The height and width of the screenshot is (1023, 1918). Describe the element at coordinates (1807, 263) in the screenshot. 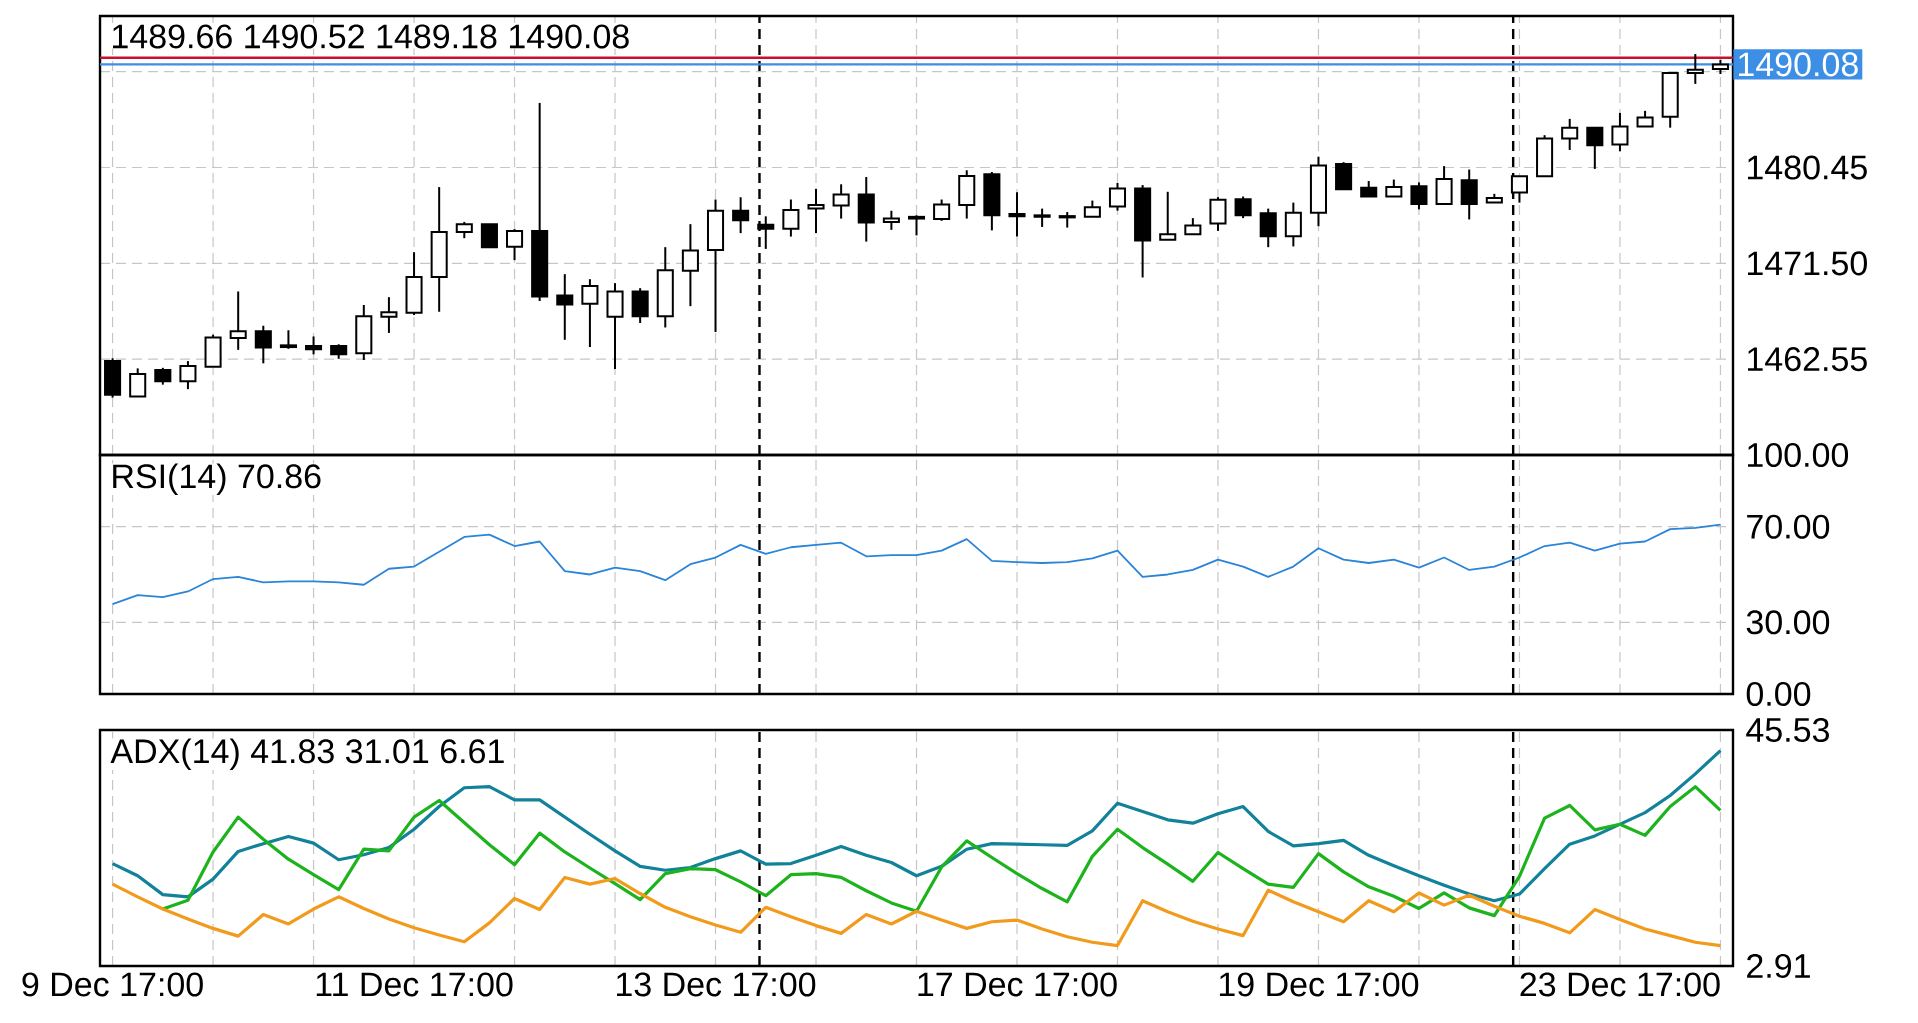

I see `y-tick-label: 1471.50` at that location.